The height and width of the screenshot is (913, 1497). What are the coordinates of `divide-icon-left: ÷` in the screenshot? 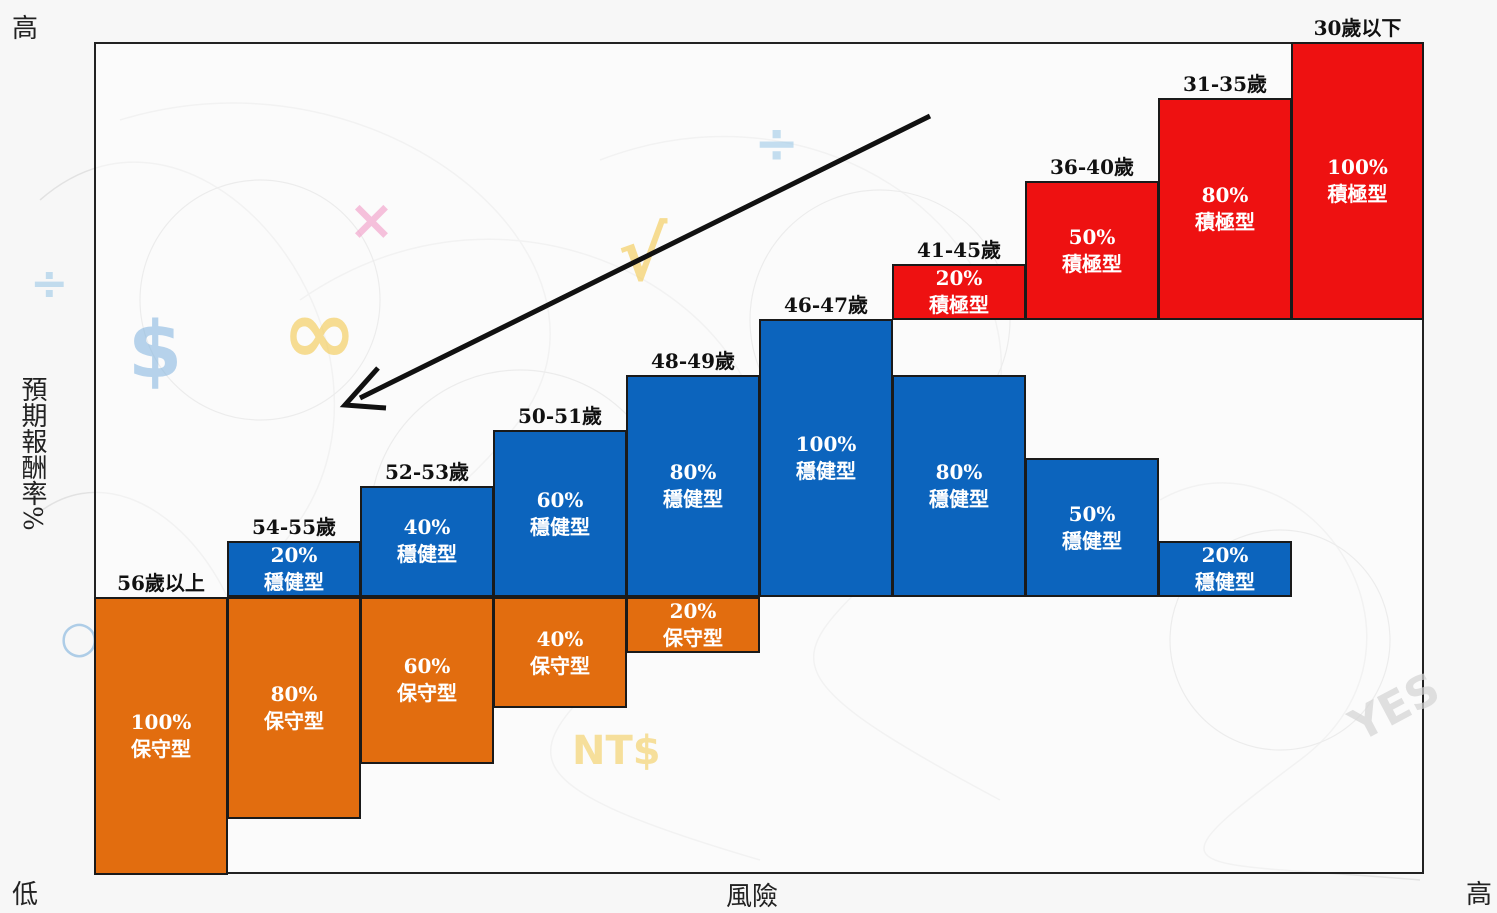 It's located at (49, 283).